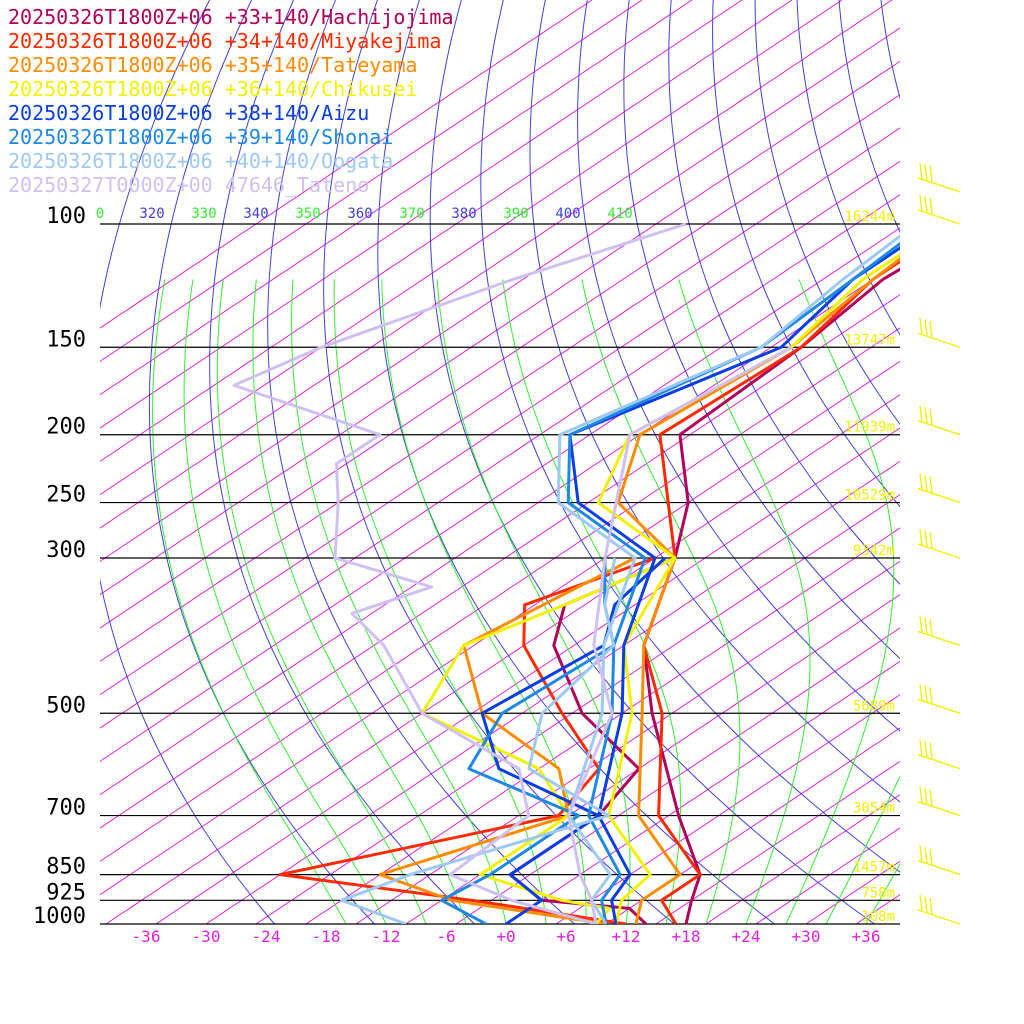 The width and height of the screenshot is (1024, 1024). Describe the element at coordinates (188, 113) in the screenshot. I see `legend-entry: 20250326T1800Z+06 +38+140/Aizu` at that location.